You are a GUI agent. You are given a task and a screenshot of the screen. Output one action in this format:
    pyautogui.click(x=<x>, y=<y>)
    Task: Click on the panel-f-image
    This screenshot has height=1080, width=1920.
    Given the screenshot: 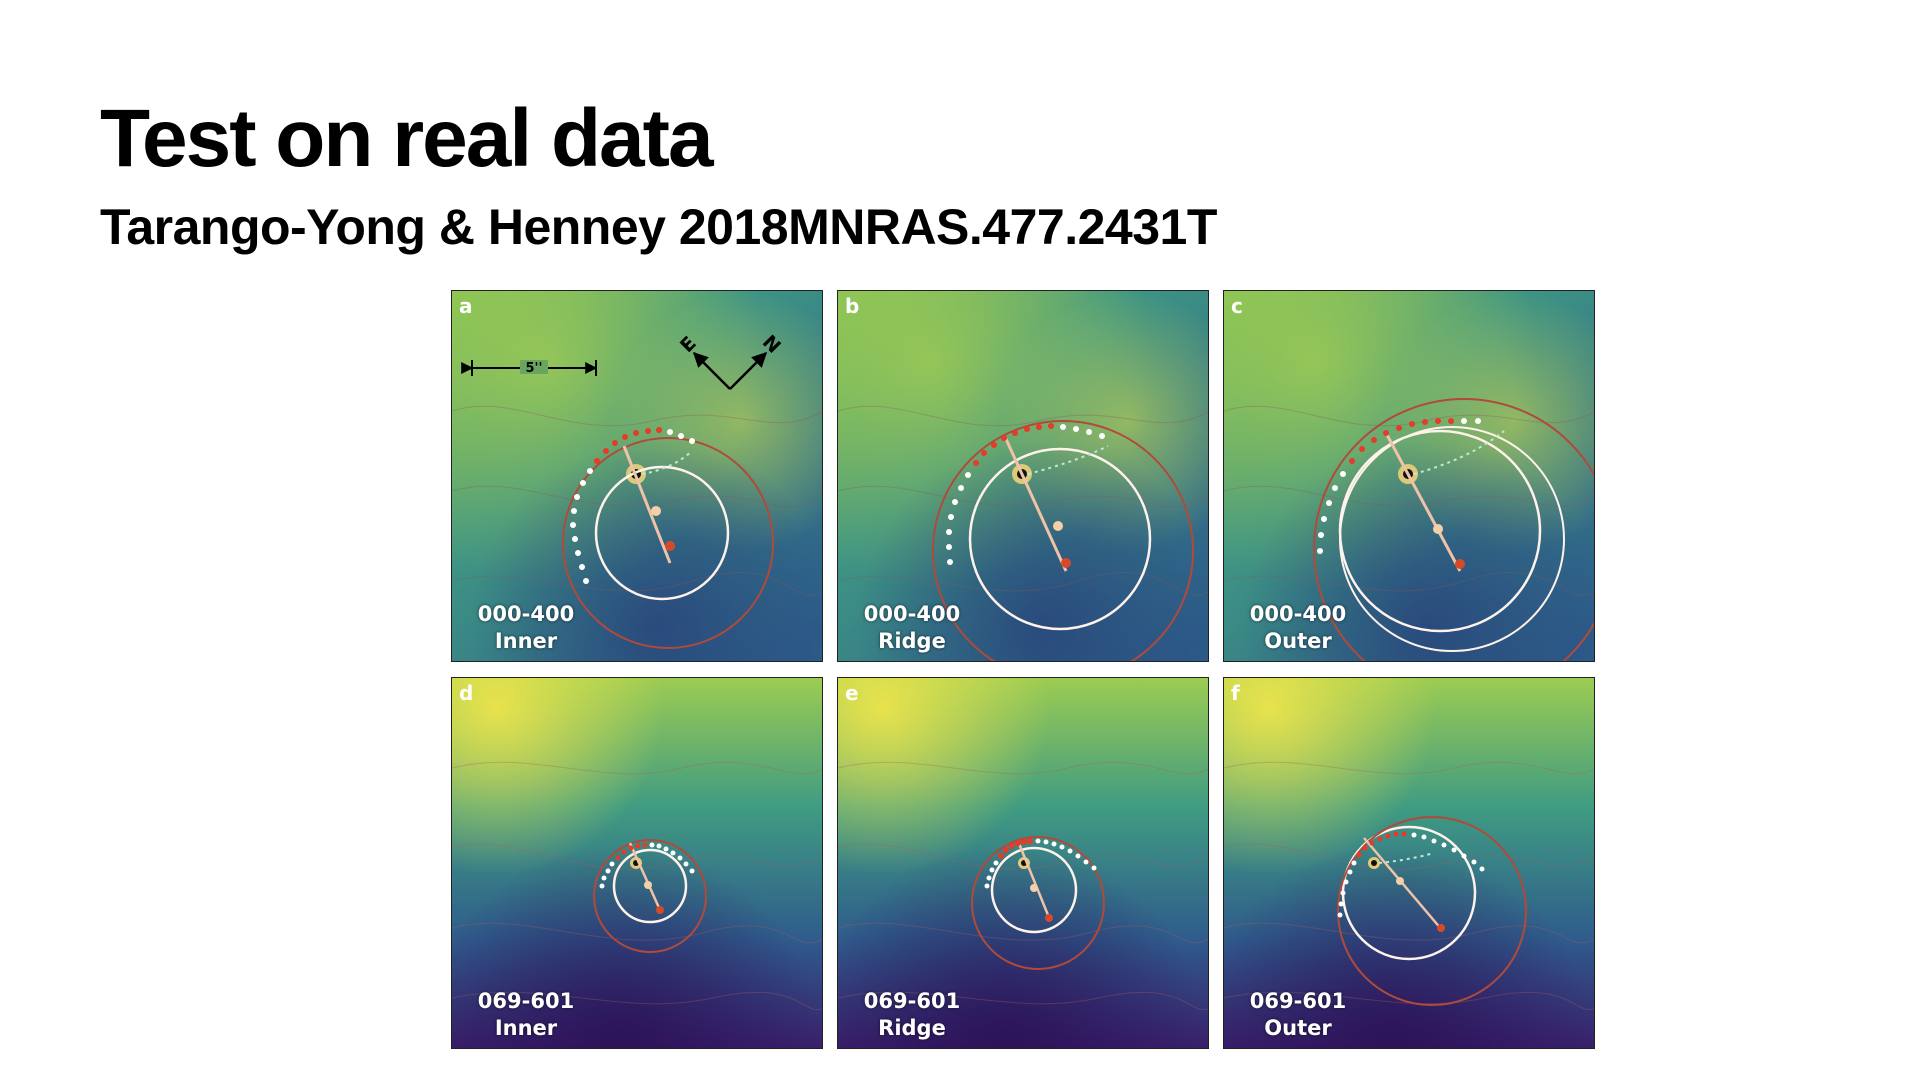 What is the action you would take?
    pyautogui.click(x=1409, y=863)
    